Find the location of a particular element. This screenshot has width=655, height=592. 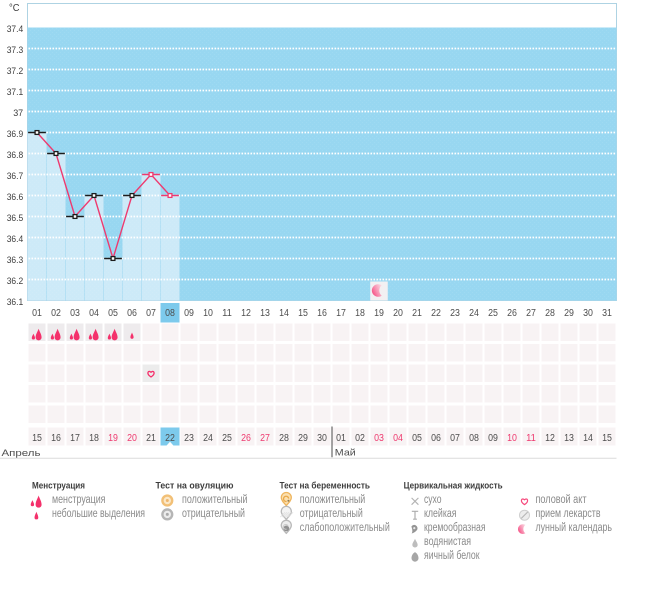

svg-text: 37 is located at coordinates (18, 113).